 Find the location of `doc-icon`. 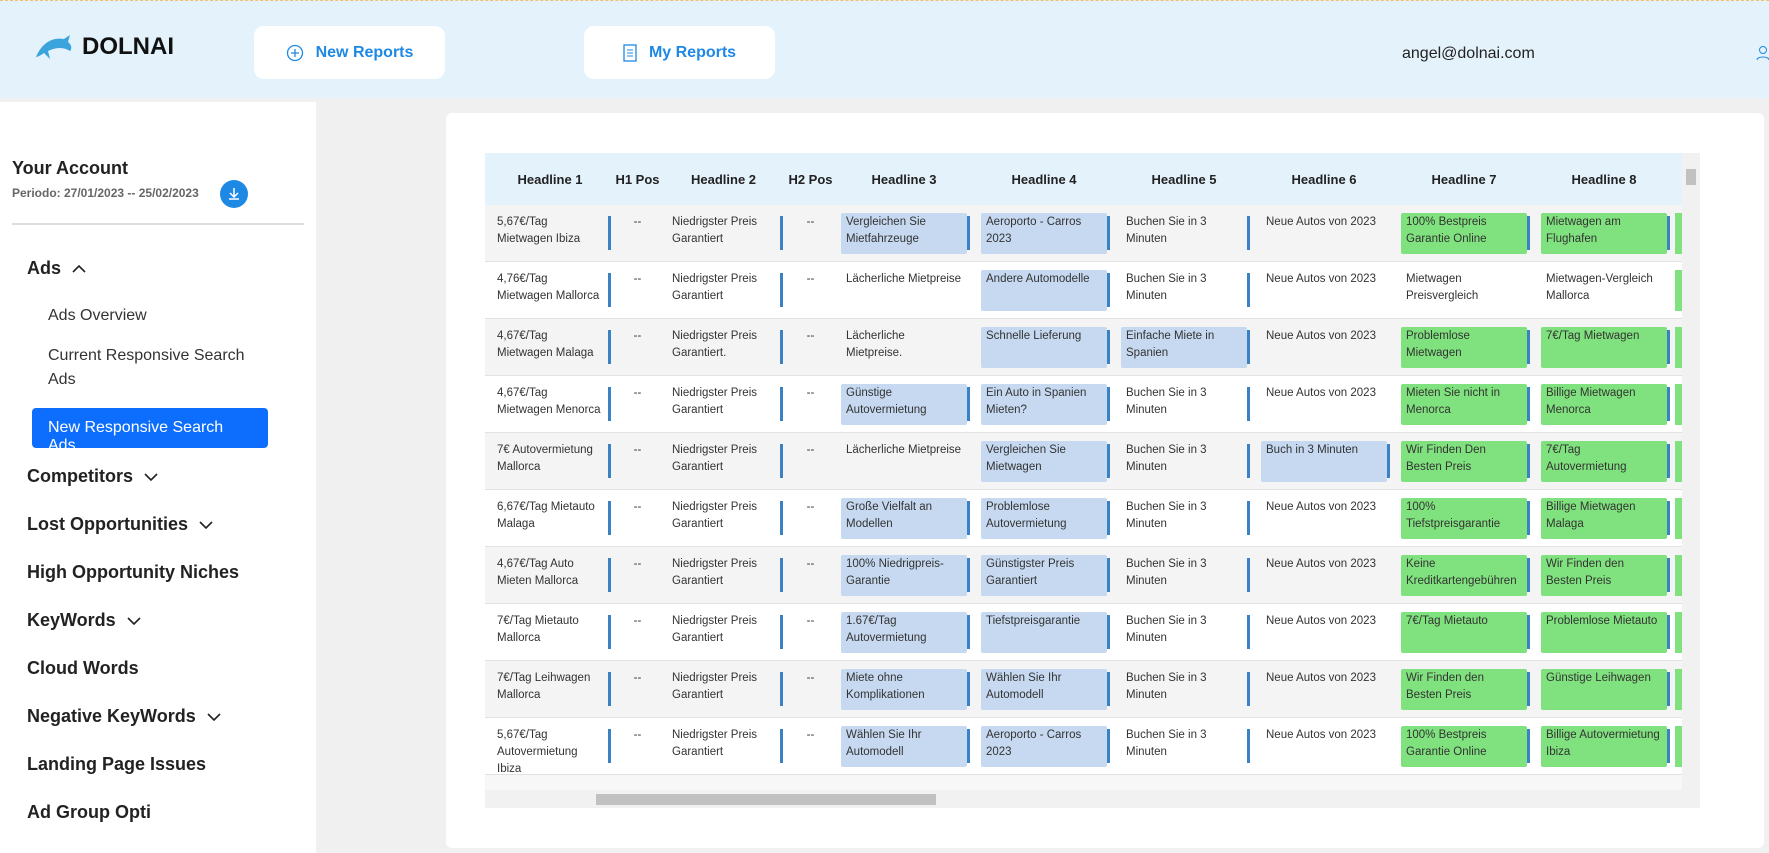

doc-icon is located at coordinates (630, 52).